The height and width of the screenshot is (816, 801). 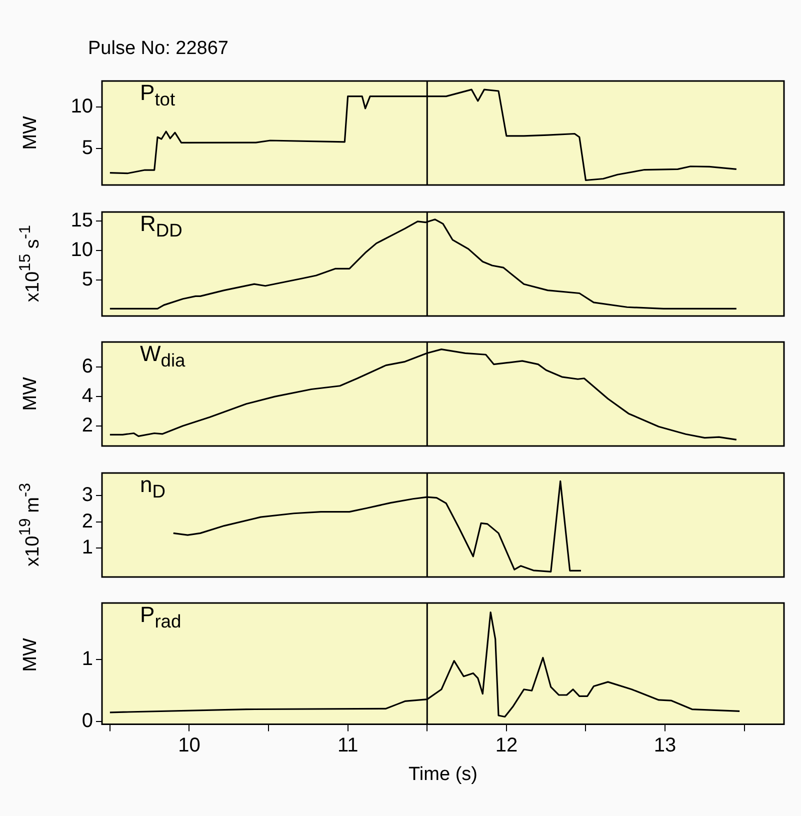 What do you see at coordinates (153, 487) in the screenshot?
I see `annotation: n$_{D}$` at bounding box center [153, 487].